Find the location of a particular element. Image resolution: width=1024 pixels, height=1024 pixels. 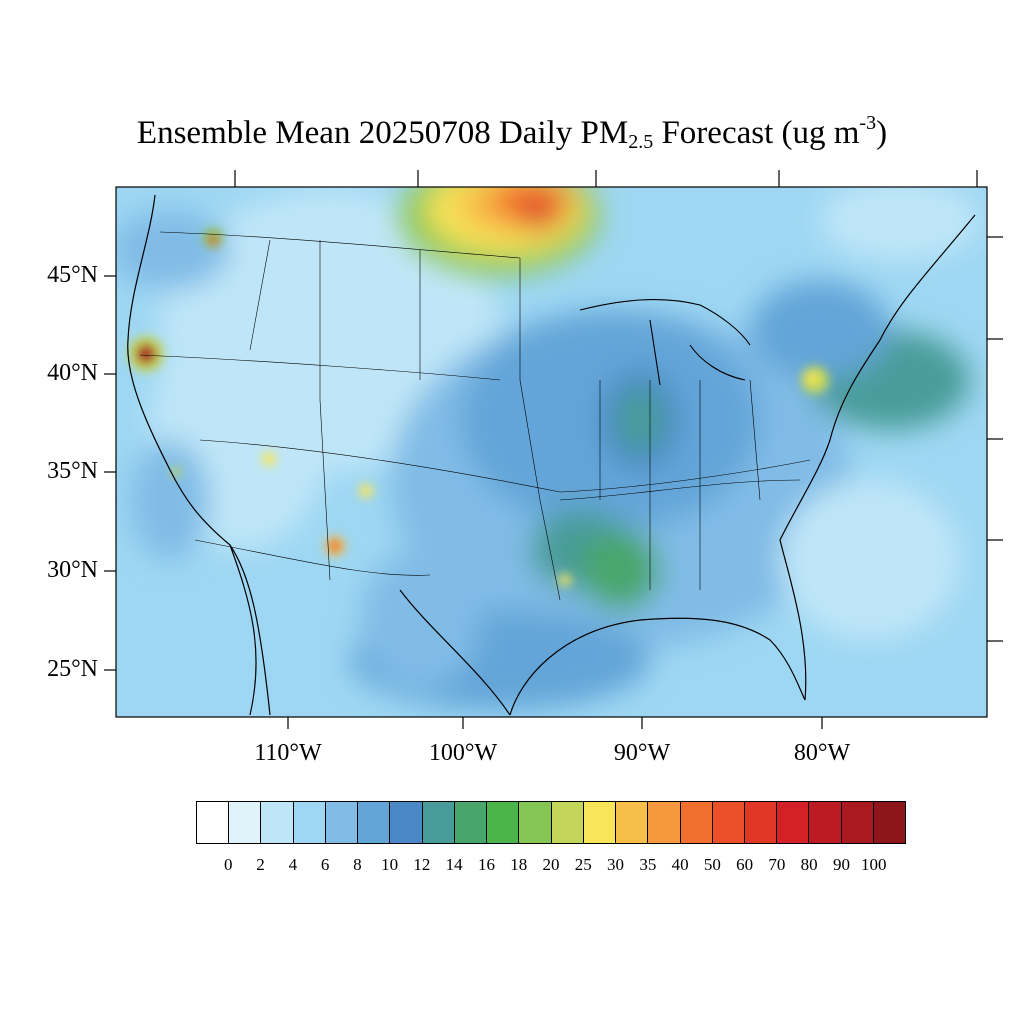

colorbar-label: 50 is located at coordinates (712, 864).